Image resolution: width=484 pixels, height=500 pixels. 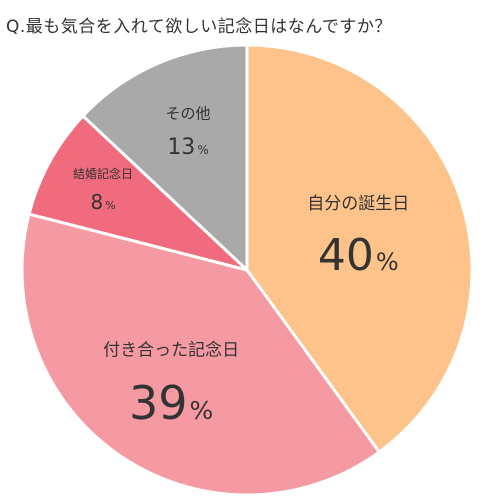 What do you see at coordinates (102, 202) in the screenshot?
I see `slice-value-wedding-anniversary: 8%` at bounding box center [102, 202].